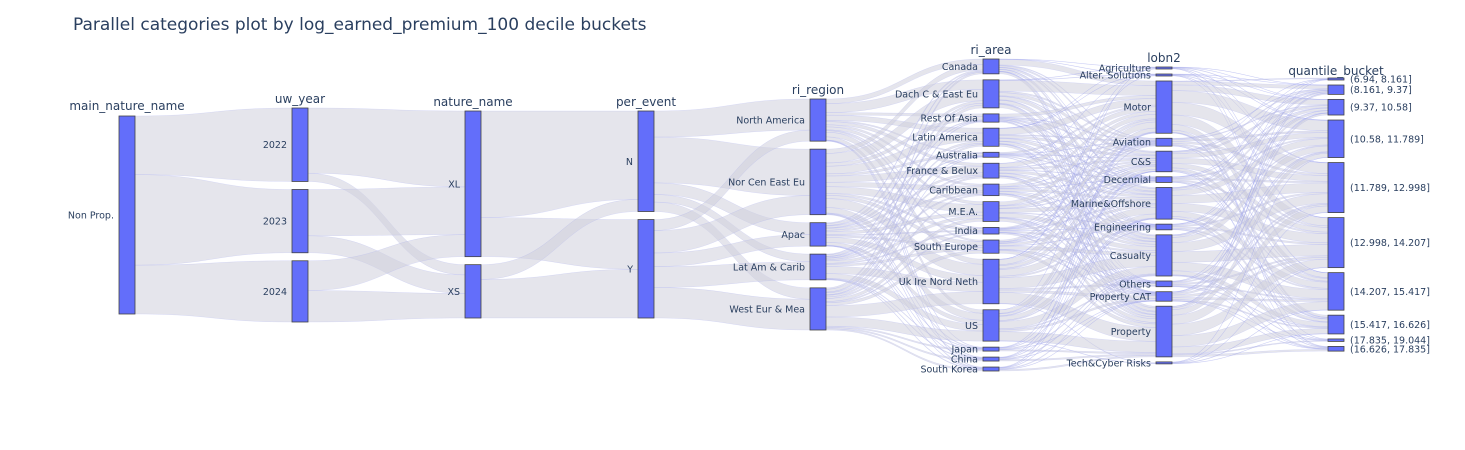 This screenshot has height=450, width=1465. I want to click on category-label-ri_area: Uk Ire Nord Neth, so click(938, 282).